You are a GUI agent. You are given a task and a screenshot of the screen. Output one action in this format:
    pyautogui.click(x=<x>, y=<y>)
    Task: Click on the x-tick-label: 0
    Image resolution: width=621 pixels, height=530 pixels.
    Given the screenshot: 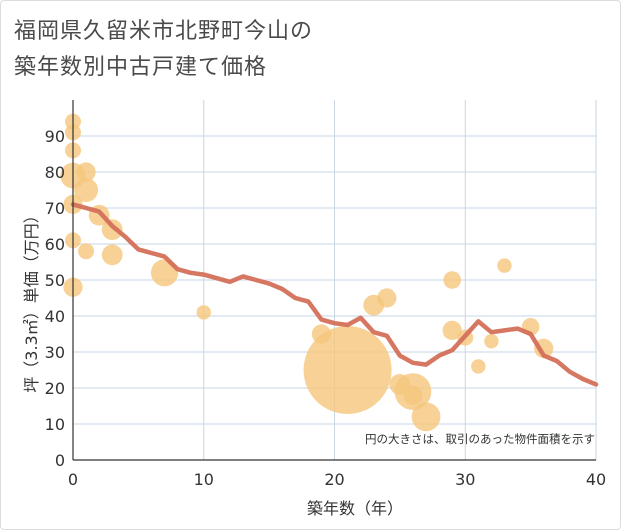 What is the action you would take?
    pyautogui.click(x=73, y=479)
    